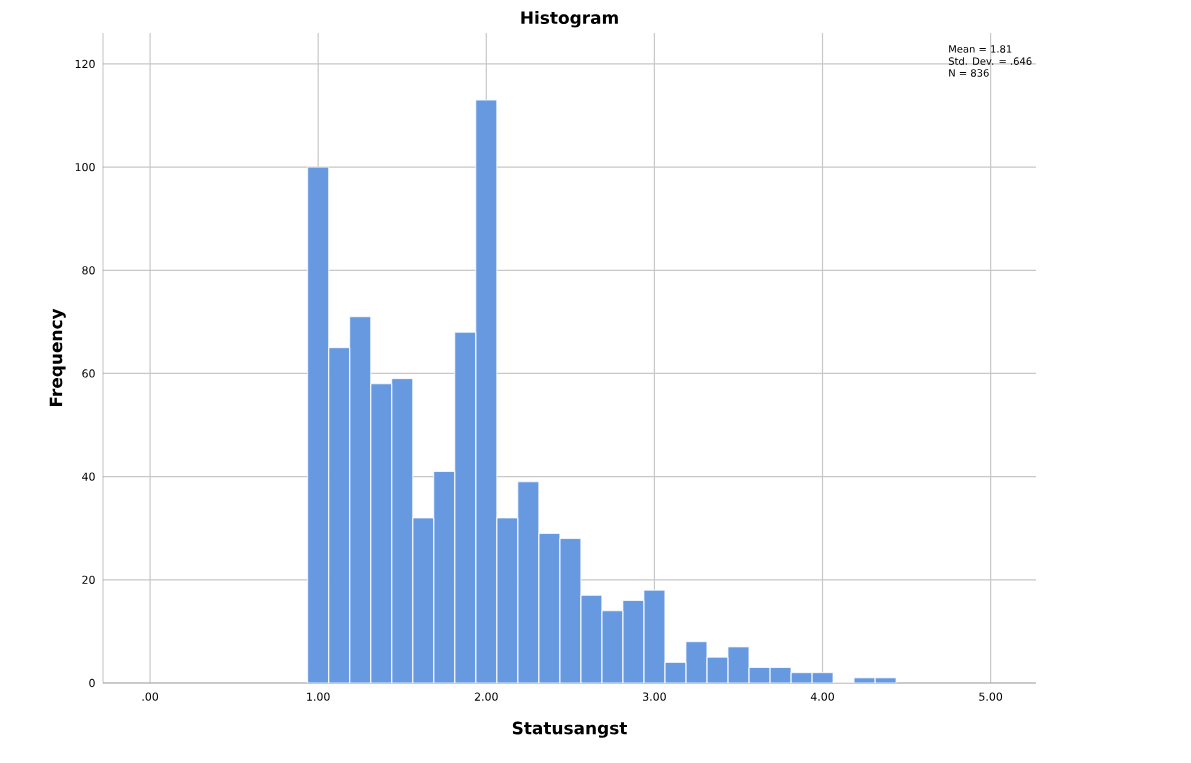 The image size is (1191, 763). I want to click on chart-title: Histogram, so click(569, 19).